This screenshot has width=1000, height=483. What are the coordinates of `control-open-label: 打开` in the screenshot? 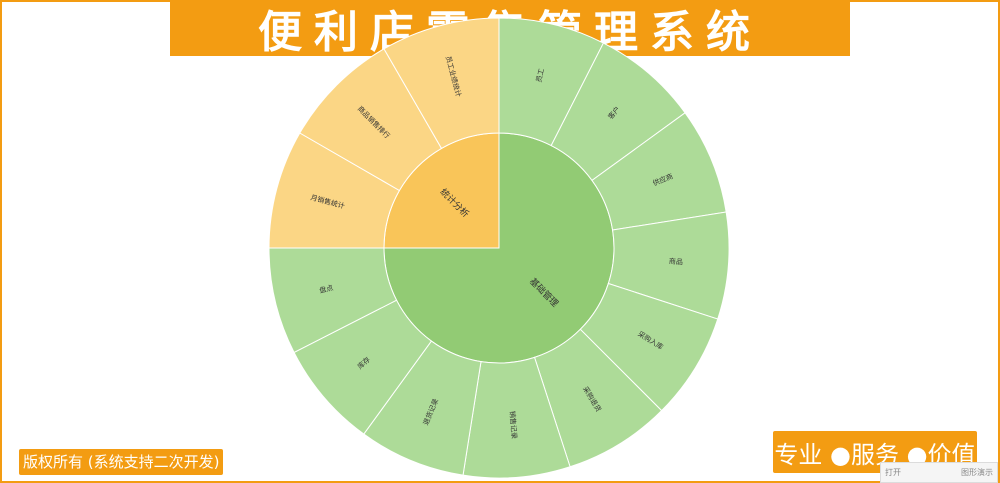 It's located at (893, 472).